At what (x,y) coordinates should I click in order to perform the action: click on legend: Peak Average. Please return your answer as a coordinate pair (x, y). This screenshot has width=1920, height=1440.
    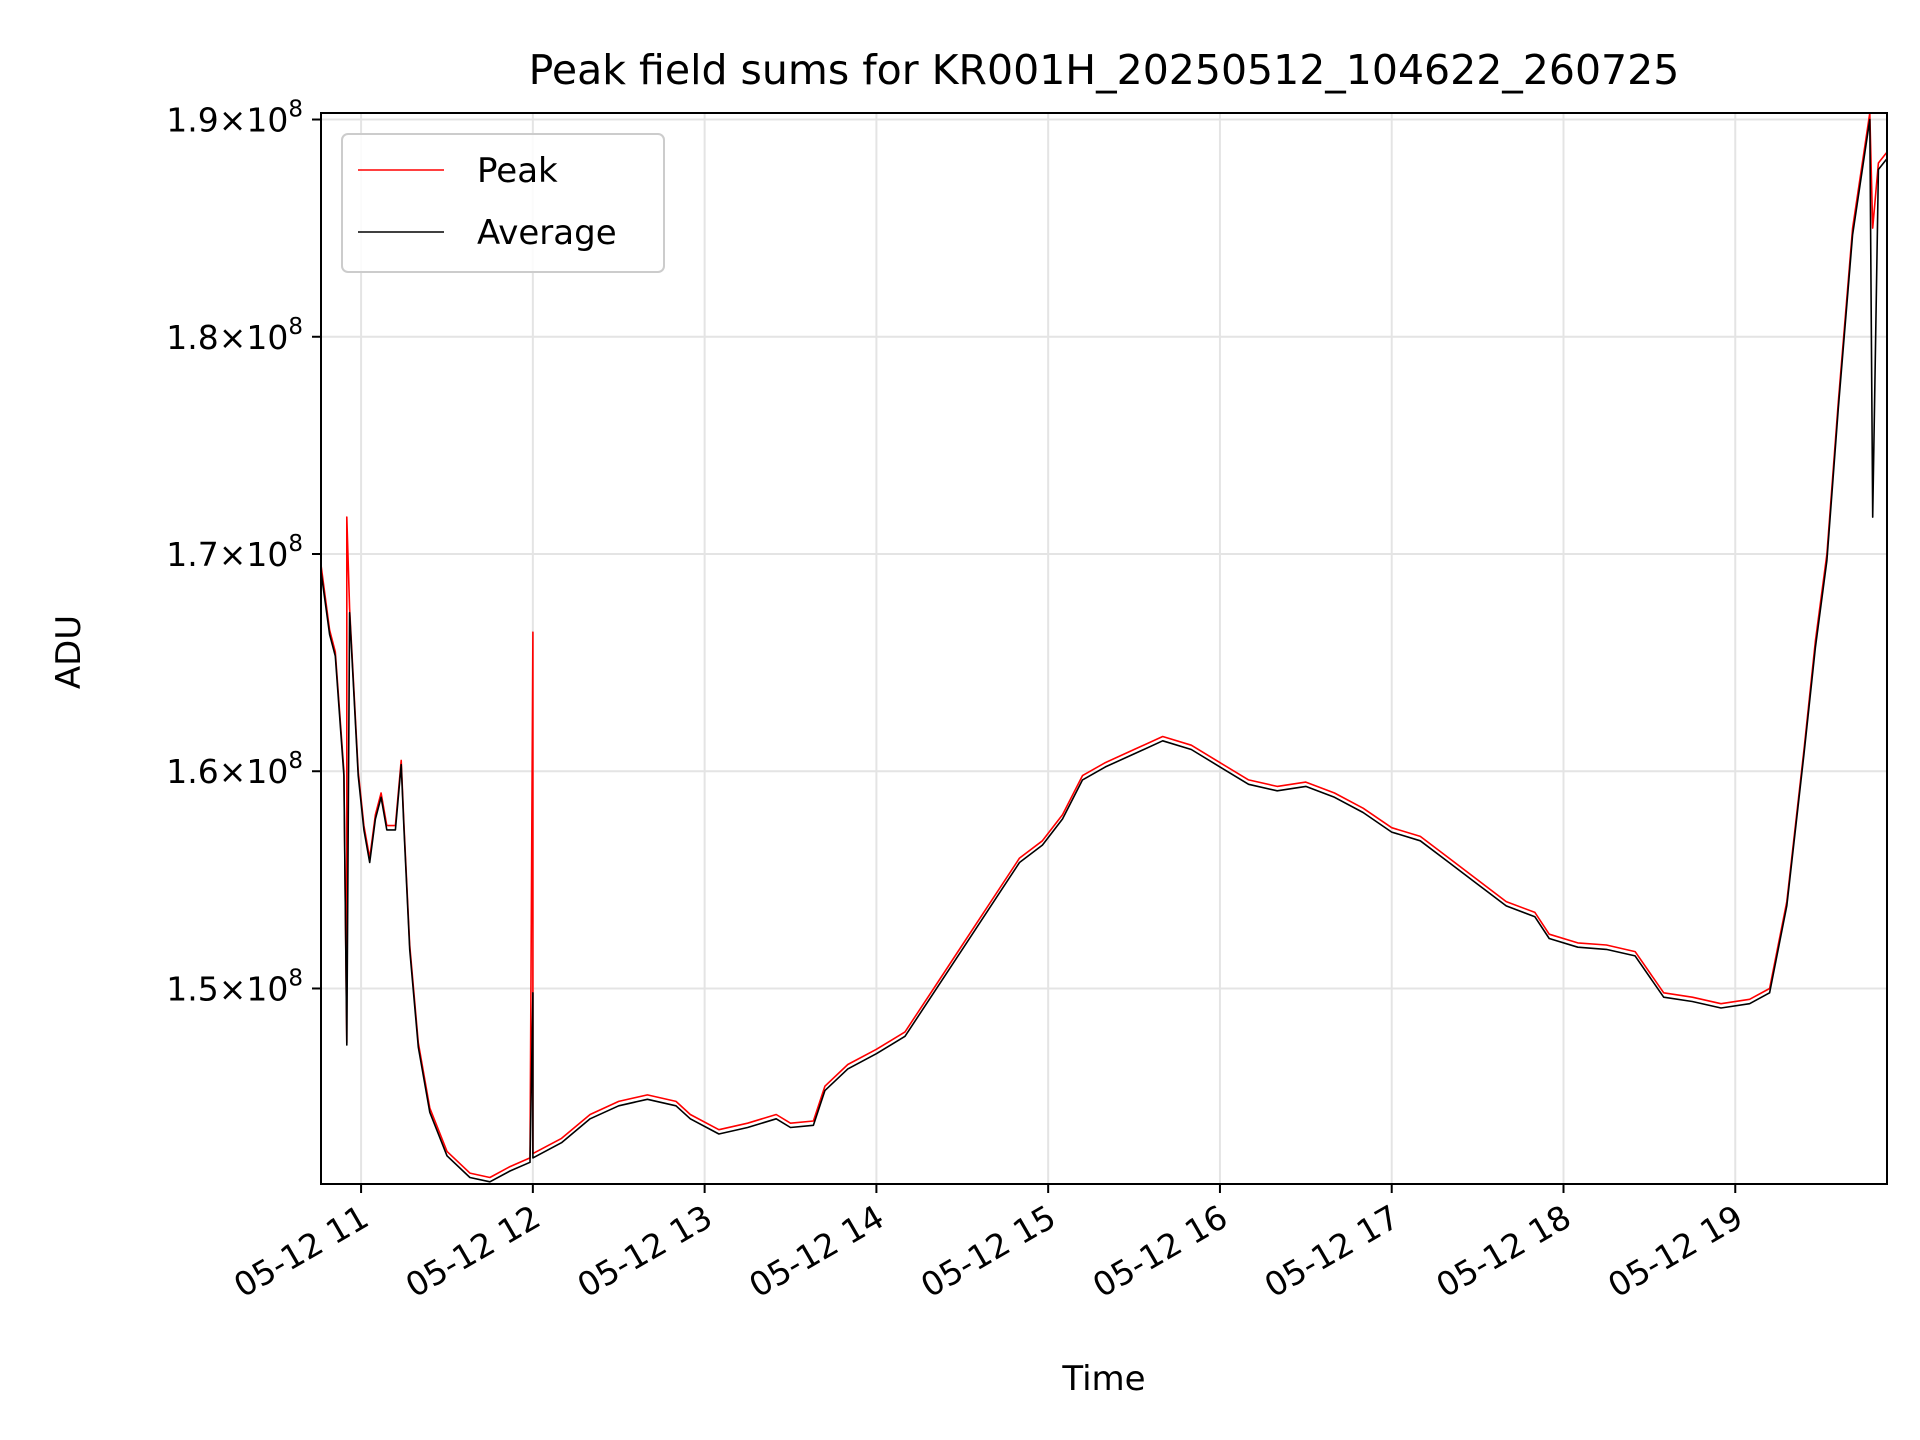
    Looking at the image, I should click on (503, 203).